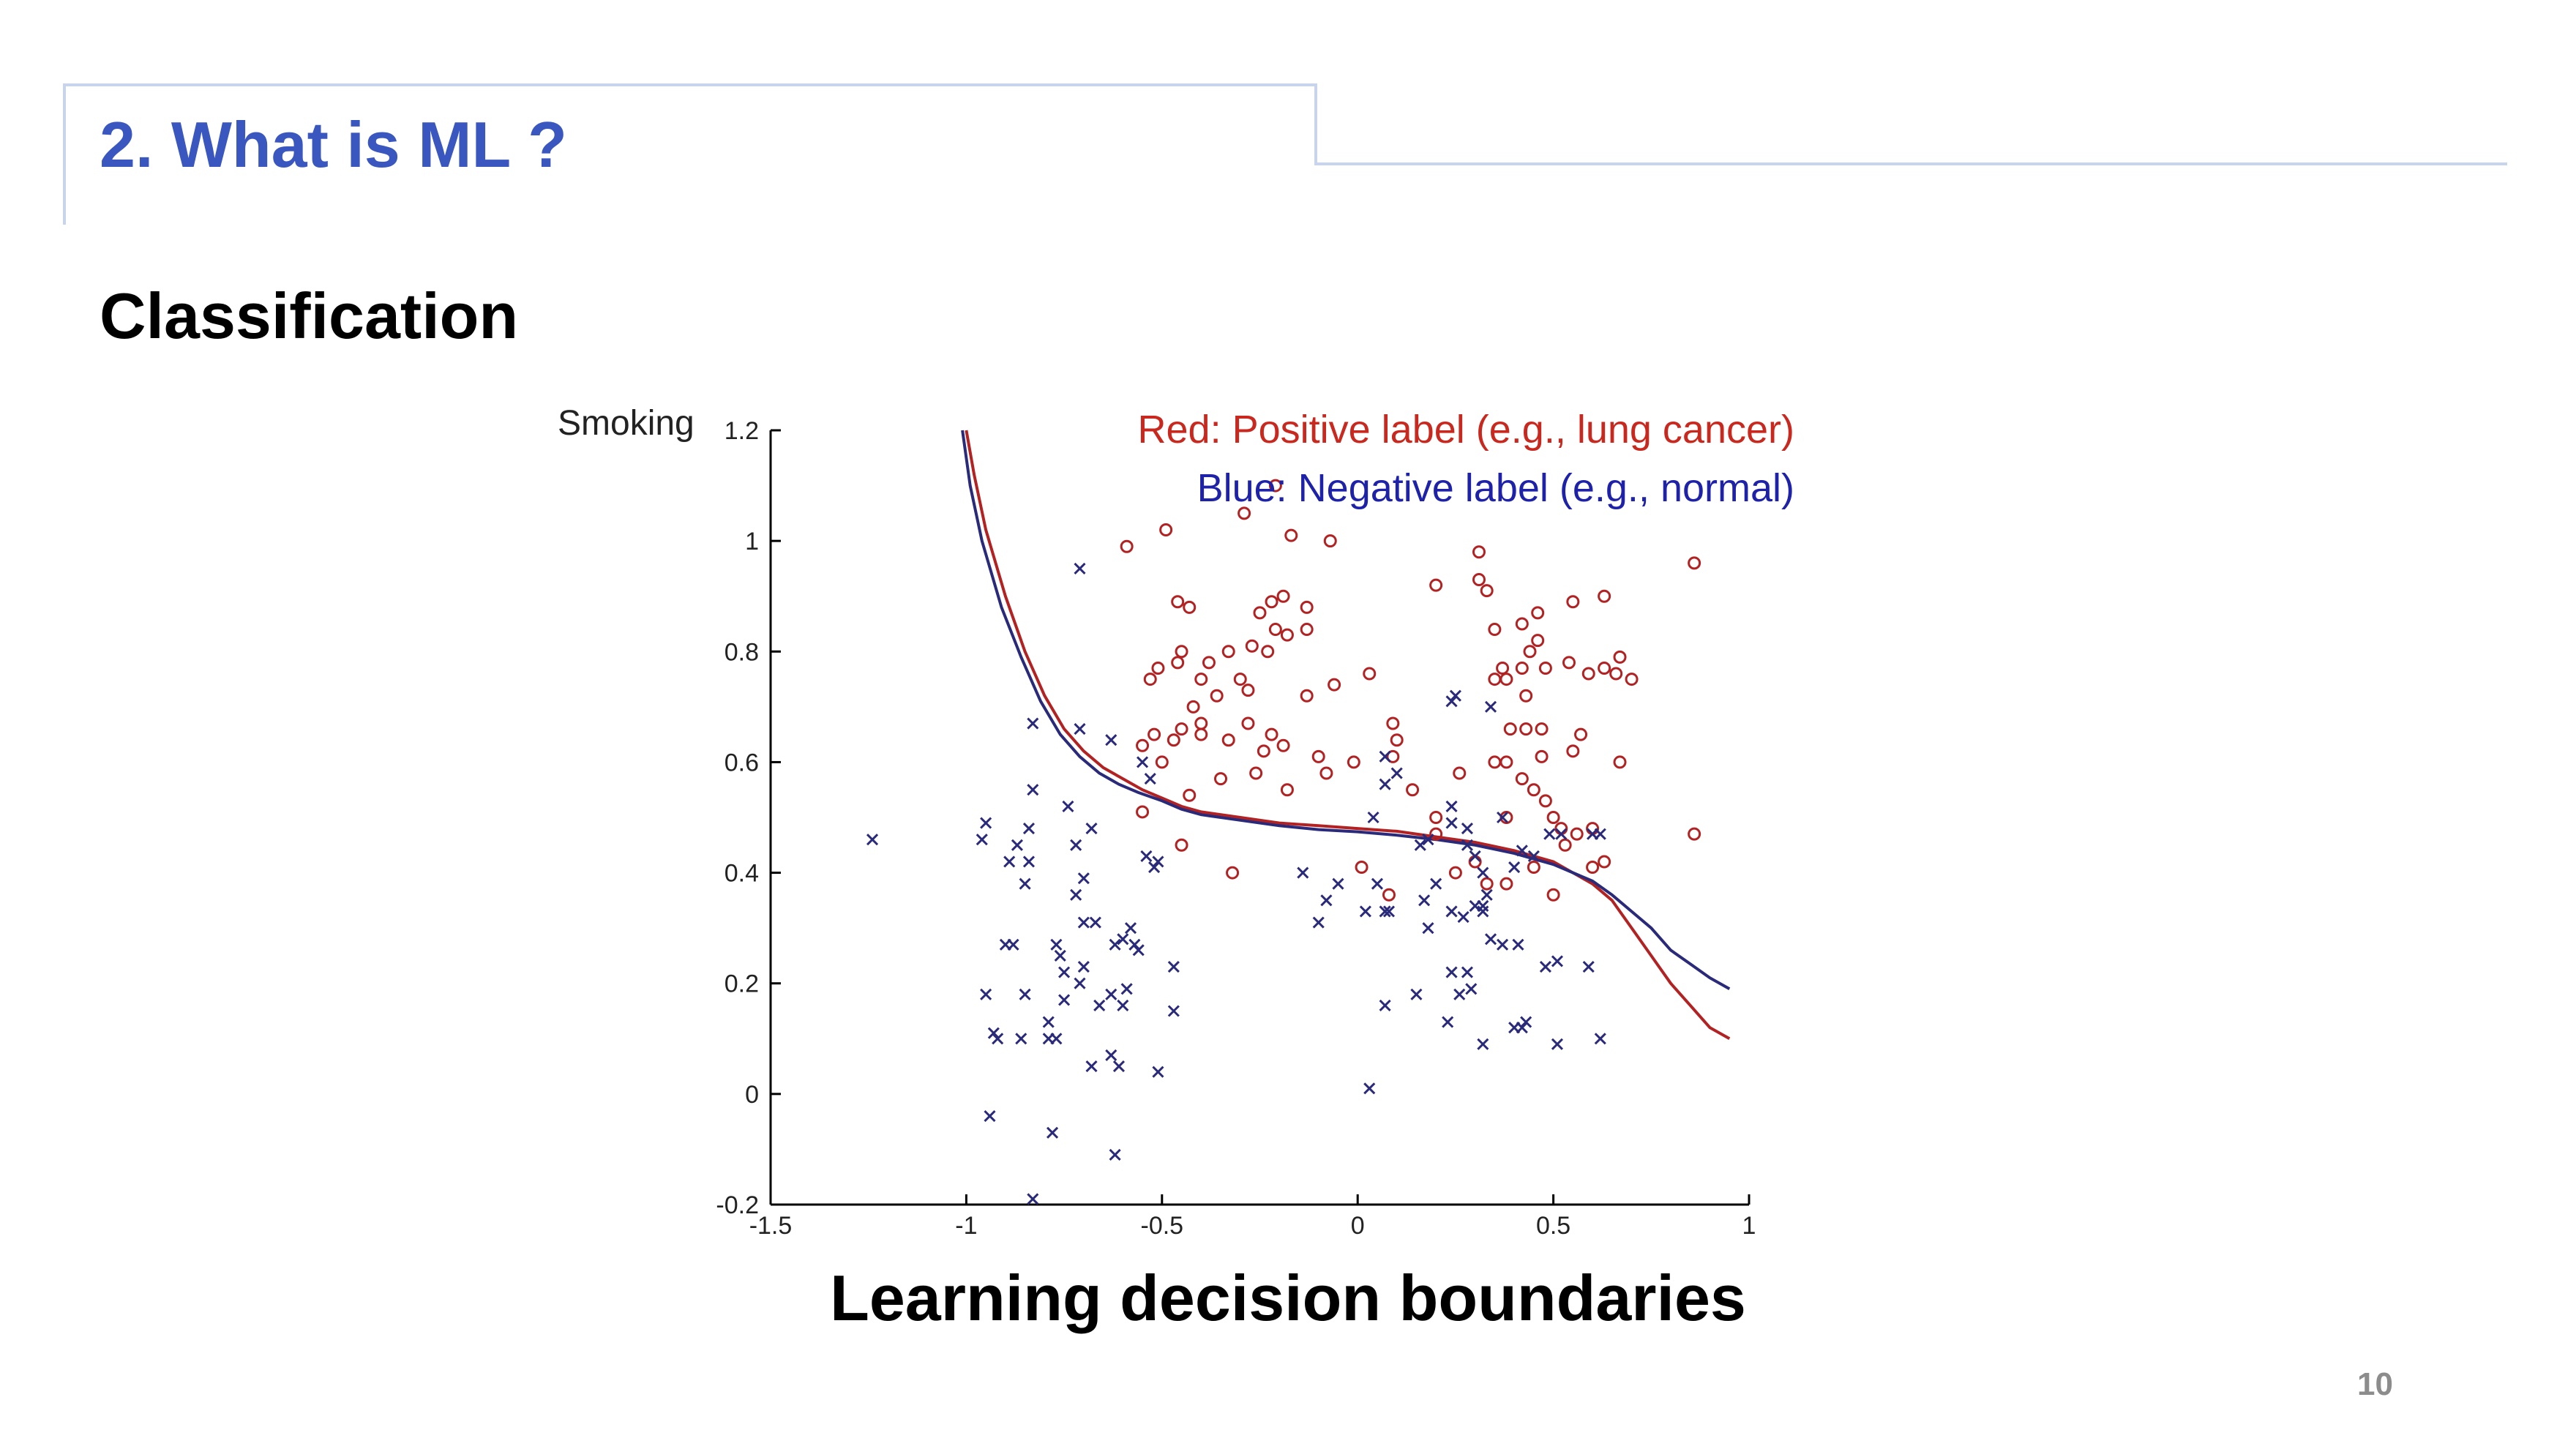 This screenshot has height=1449, width=2576. I want to click on decision-boundary-positive, so click(1348, 735).